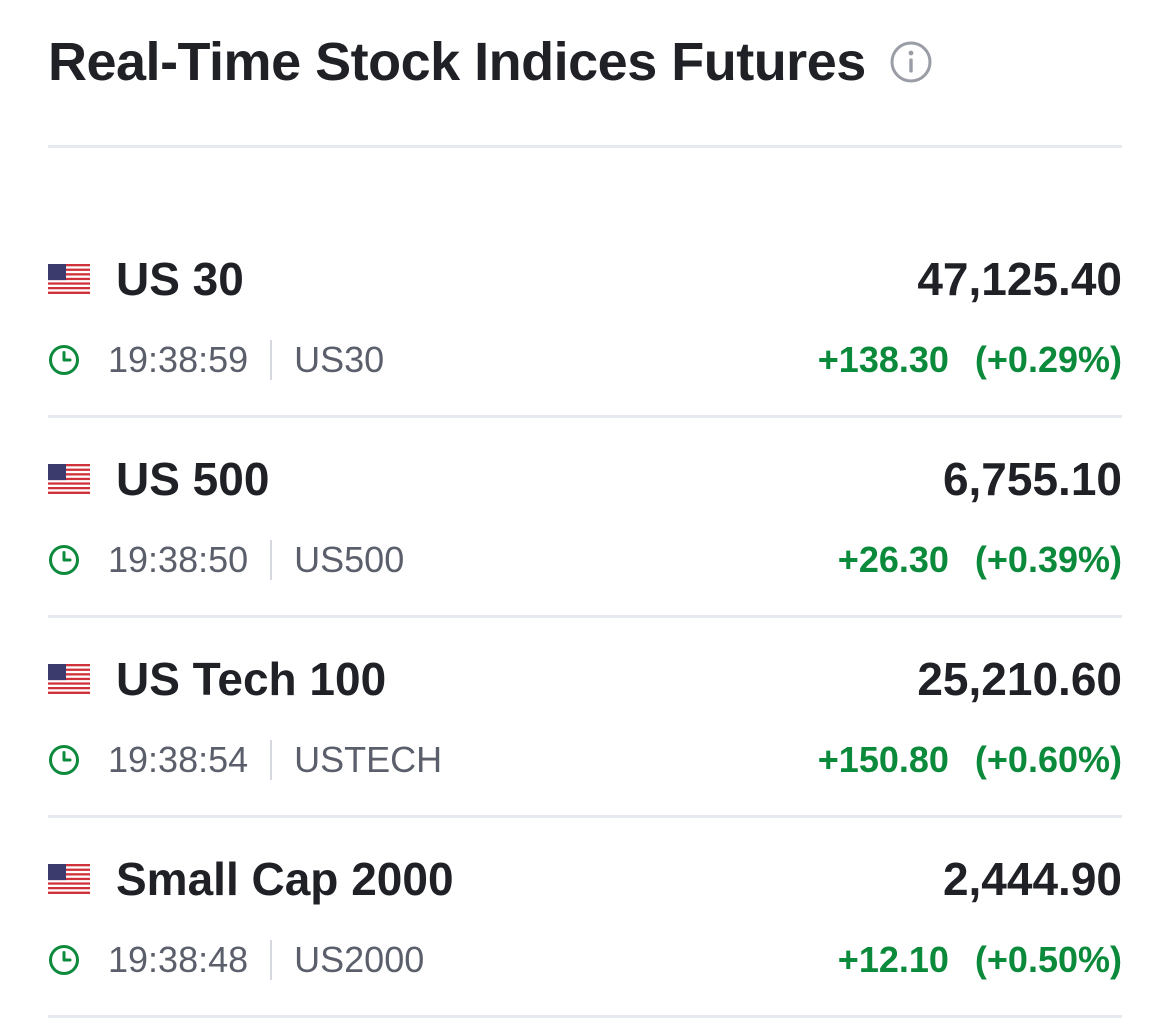 The width and height of the screenshot is (1170, 1031). Describe the element at coordinates (1048, 959) in the screenshot. I see `change-percent: (+0.50%)` at that location.